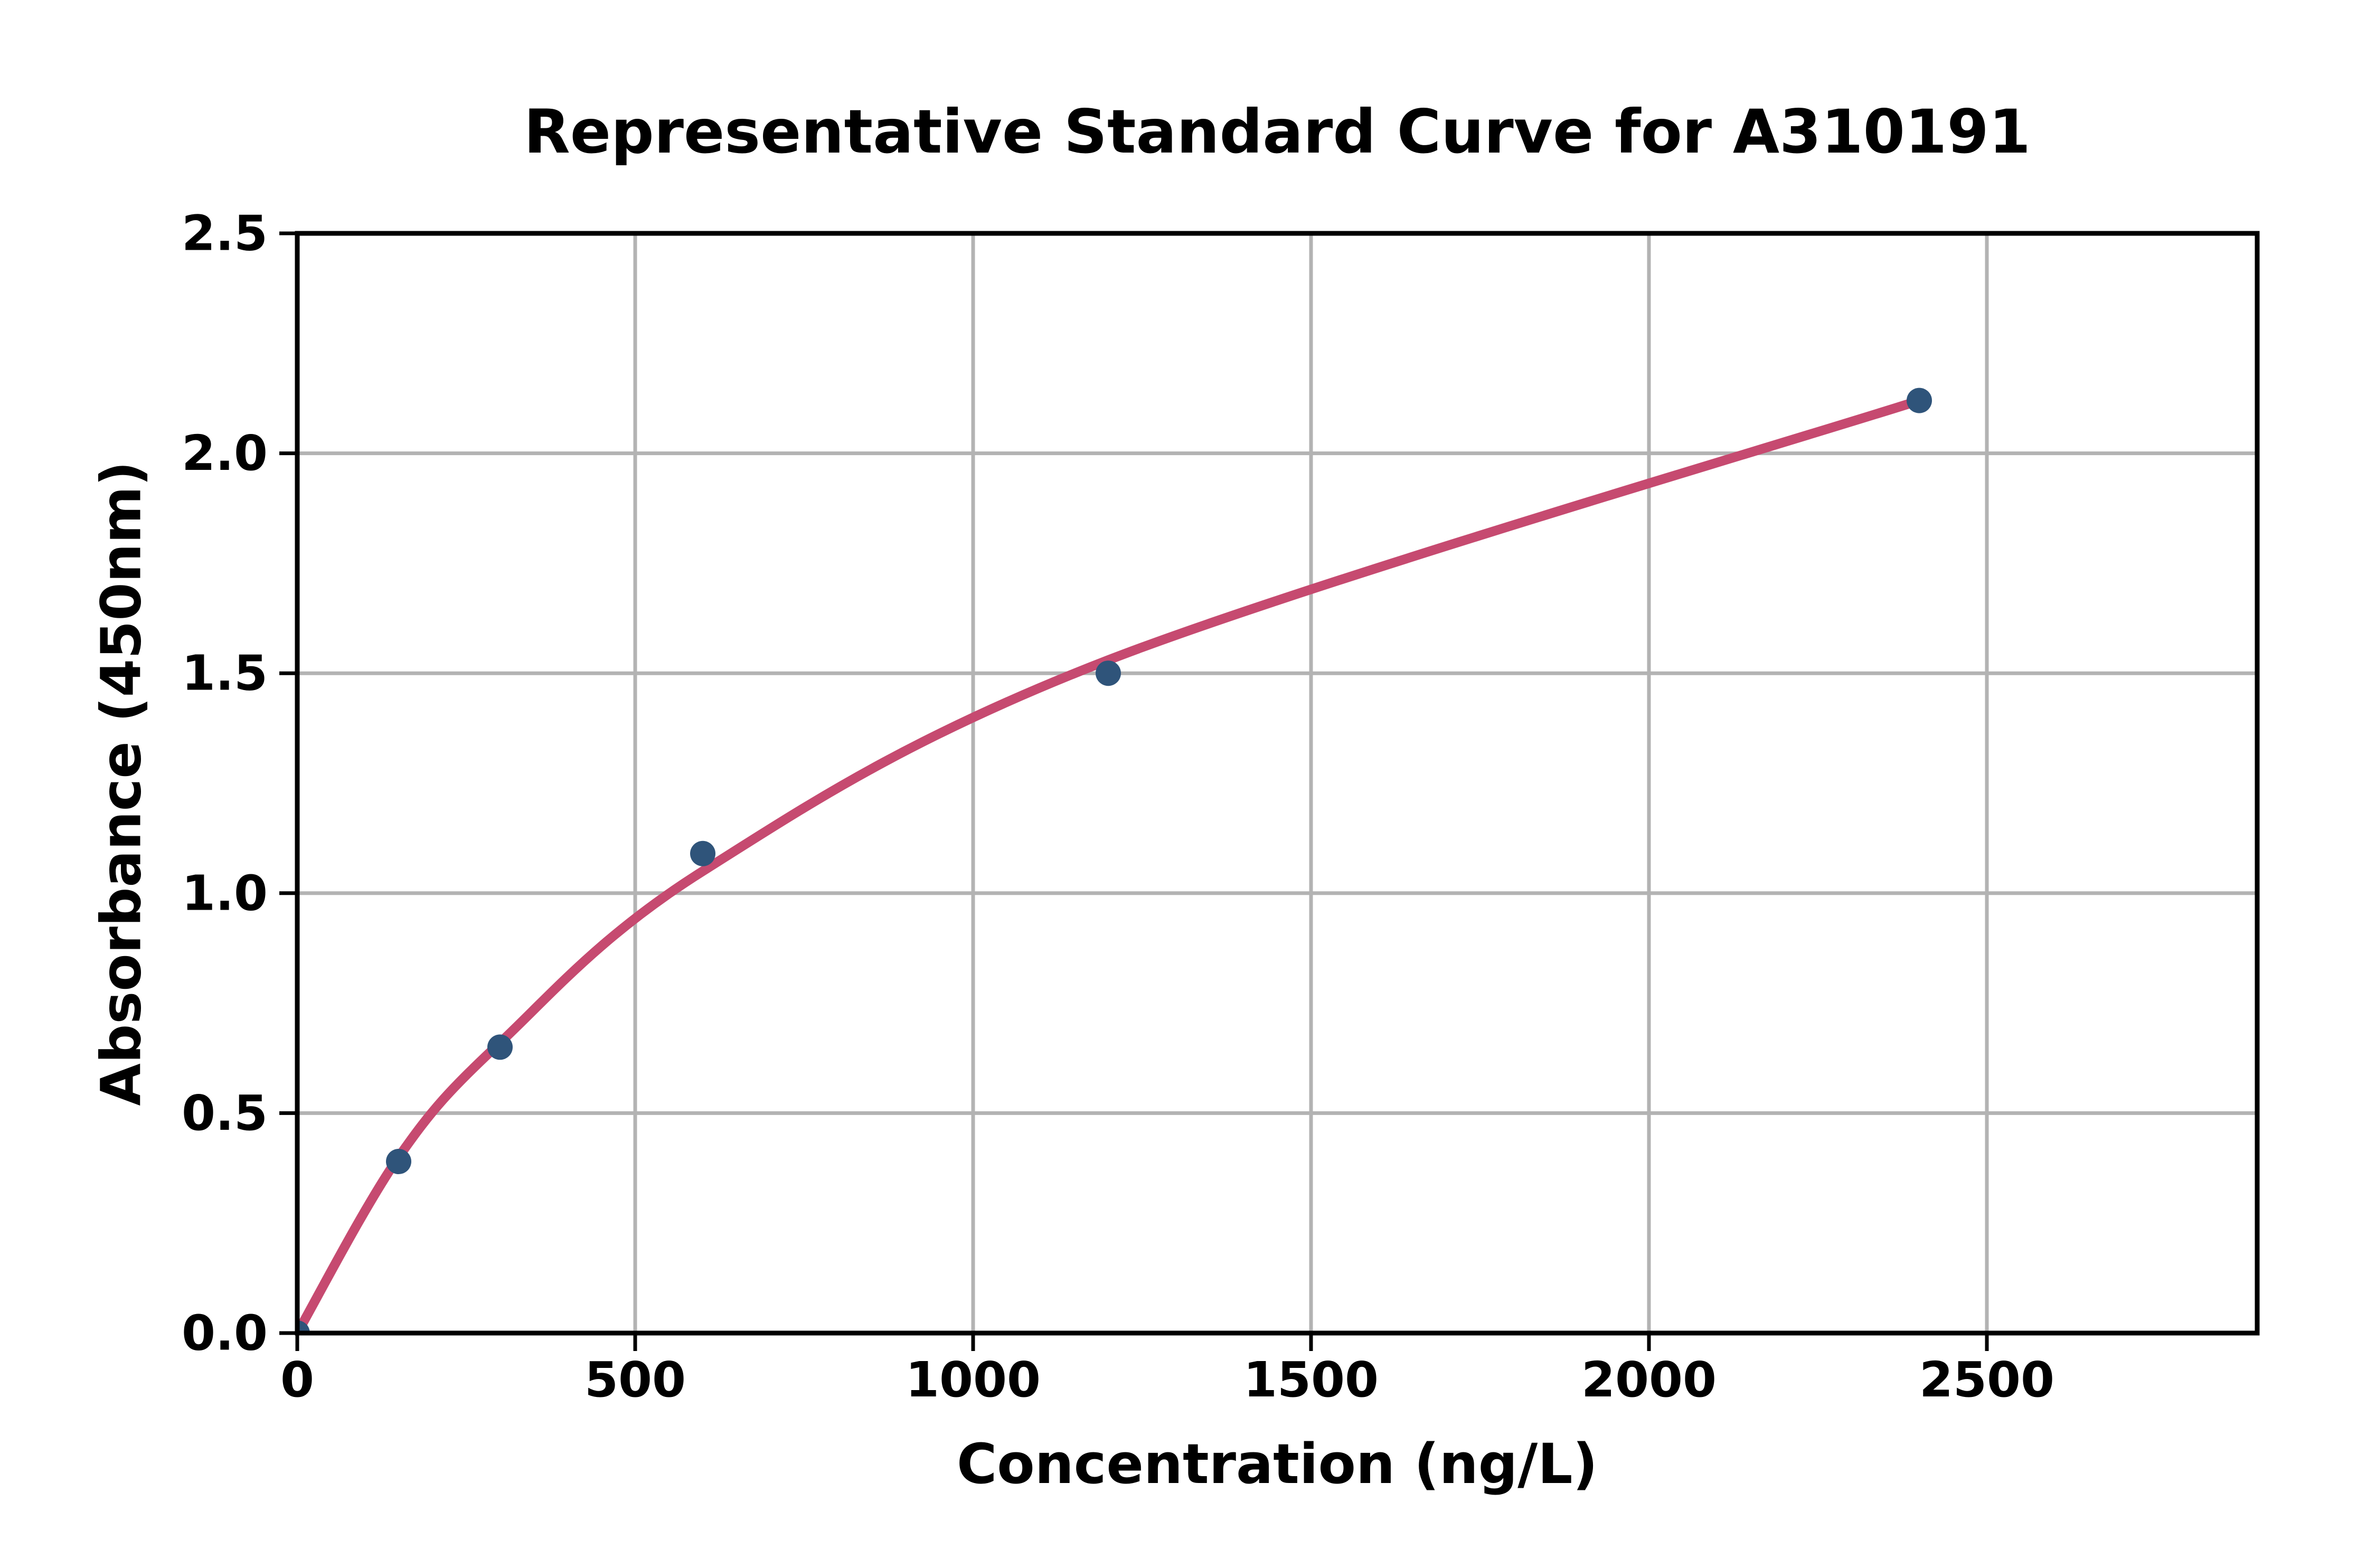  What do you see at coordinates (1277, 1464) in the screenshot?
I see `x-axis-label: Concentration (ng/L)` at bounding box center [1277, 1464].